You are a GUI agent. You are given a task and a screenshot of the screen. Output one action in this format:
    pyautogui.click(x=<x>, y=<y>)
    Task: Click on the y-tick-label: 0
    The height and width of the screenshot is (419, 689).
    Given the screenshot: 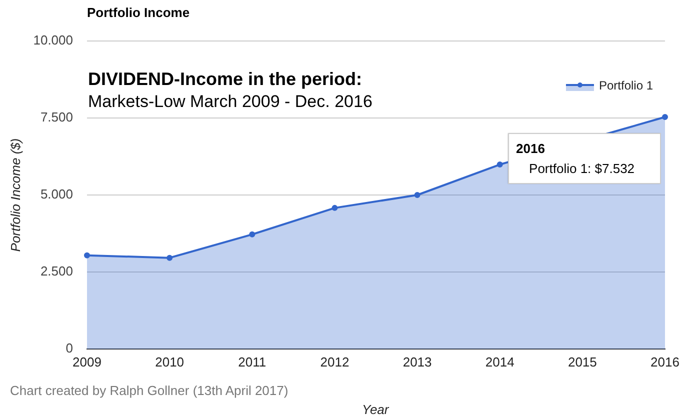 What is the action you would take?
    pyautogui.click(x=69, y=348)
    